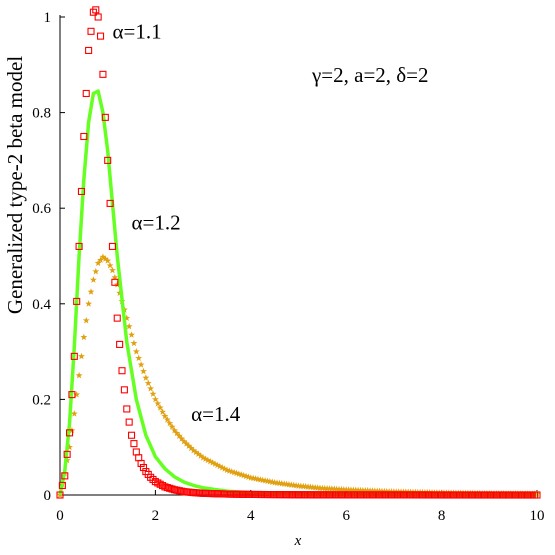 The image size is (555, 555). I want to click on x-tick-label-4: 8, so click(442, 516).